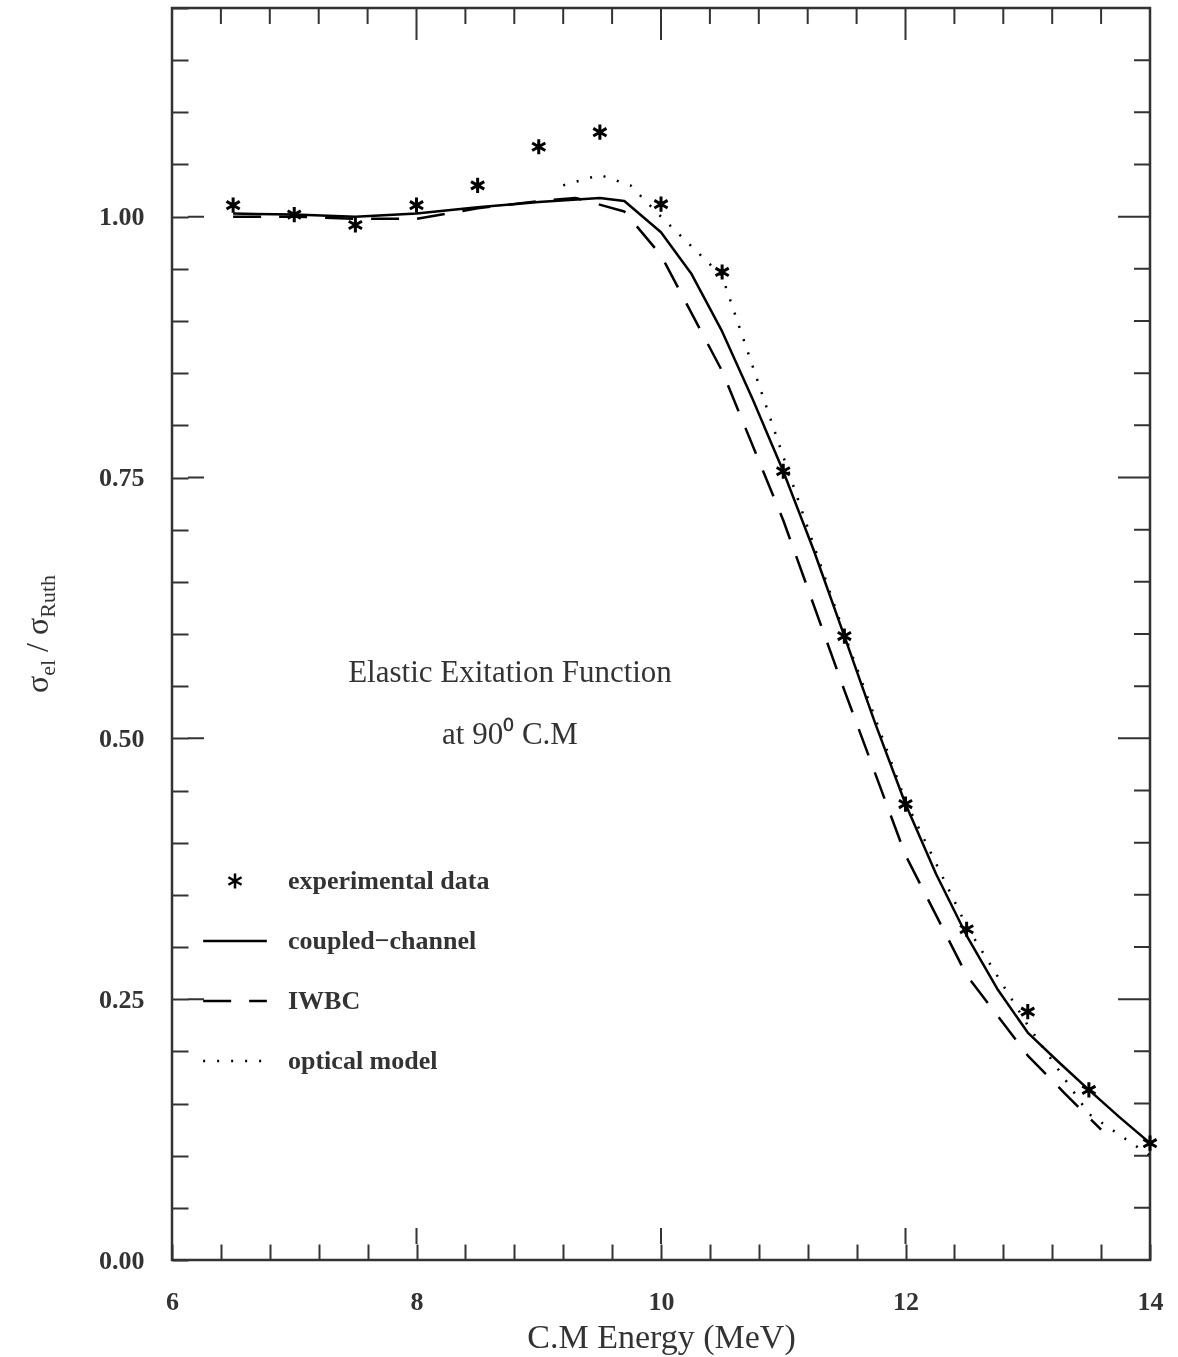  Describe the element at coordinates (122, 477) in the screenshot. I see `y-tick-label: 0.75` at that location.